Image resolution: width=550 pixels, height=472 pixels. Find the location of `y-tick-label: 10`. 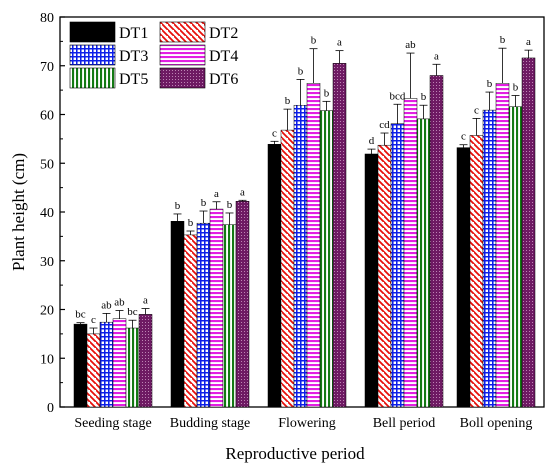

y-tick-label: 10 is located at coordinates (47, 359).